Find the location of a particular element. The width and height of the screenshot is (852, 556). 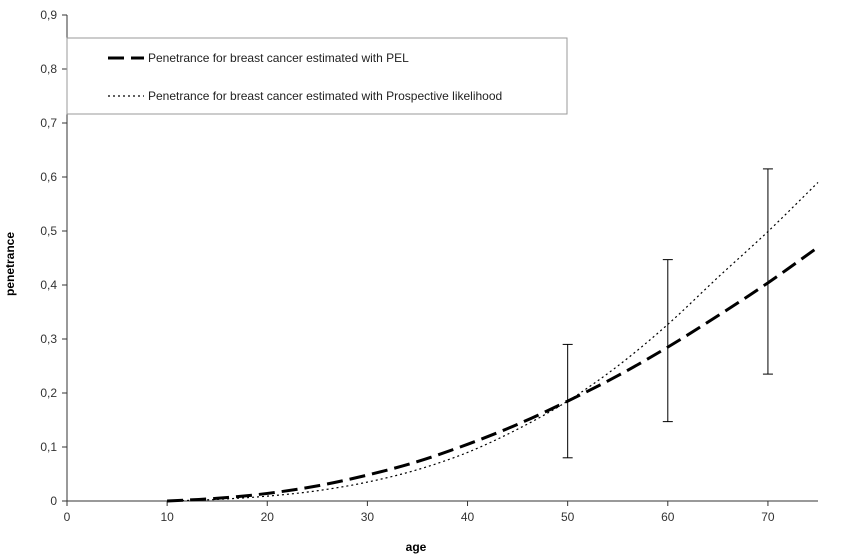

y-tick-label: 0,8 is located at coordinates (48, 69).